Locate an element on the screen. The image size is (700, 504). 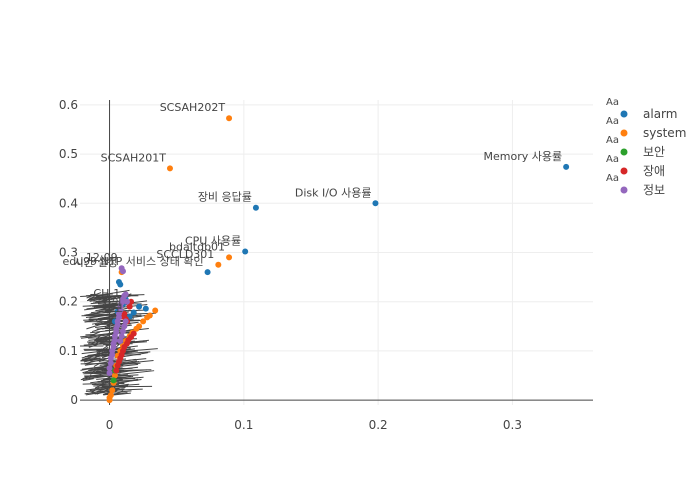
x-tick-label: 0 is located at coordinates (110, 425).